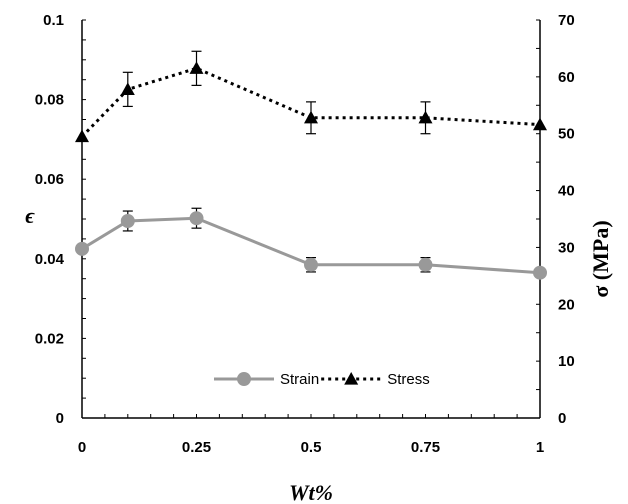 The width and height of the screenshot is (628, 504). Describe the element at coordinates (375, 379) in the screenshot. I see `legend-item-stress: Stress` at that location.